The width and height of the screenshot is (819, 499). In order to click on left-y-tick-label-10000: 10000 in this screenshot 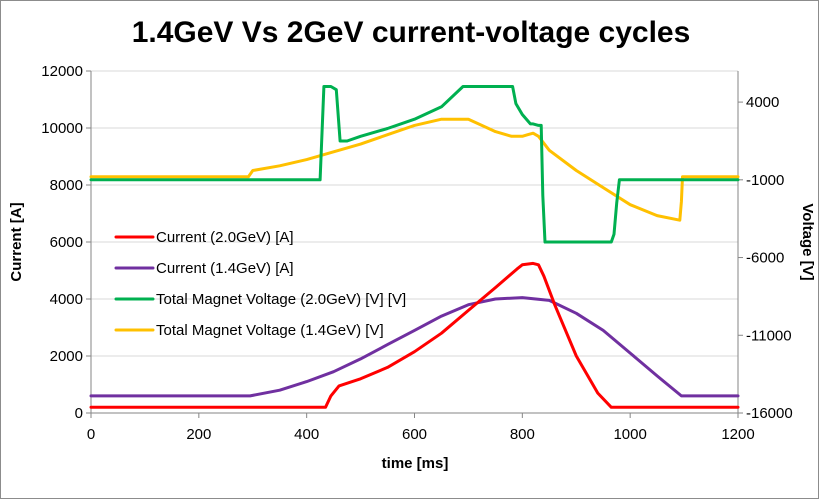, I will do `click(62, 128)`.